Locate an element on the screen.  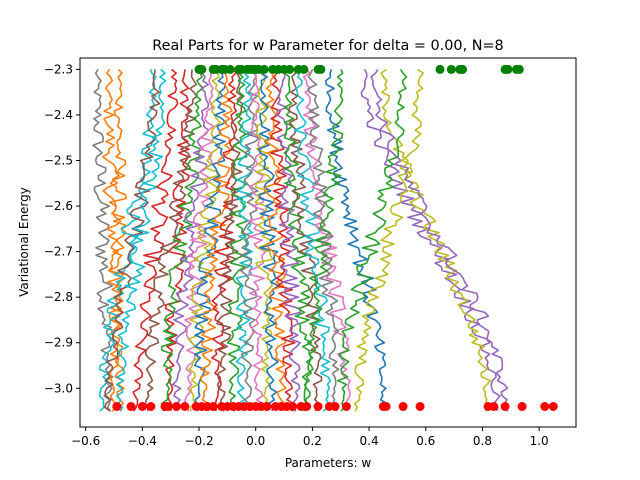
x-axis-ticks: −0.6 −0.4 −0.2 0.0 0.2 0.4 0.6 0.8 1.0 is located at coordinates (310, 437).